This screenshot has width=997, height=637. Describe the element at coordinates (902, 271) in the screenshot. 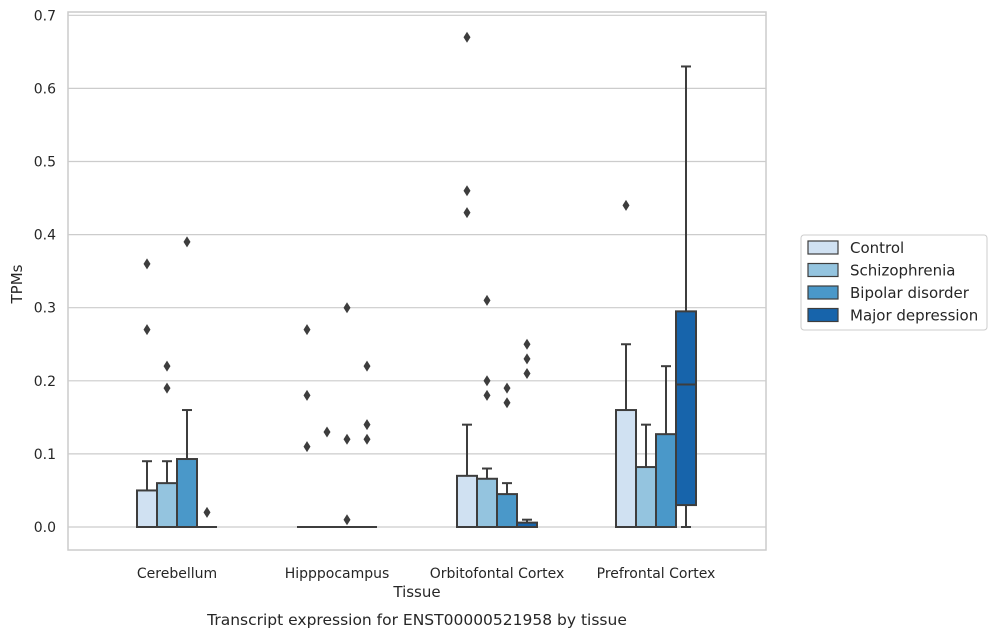

I see `legend-label: Schizophrenia` at that location.